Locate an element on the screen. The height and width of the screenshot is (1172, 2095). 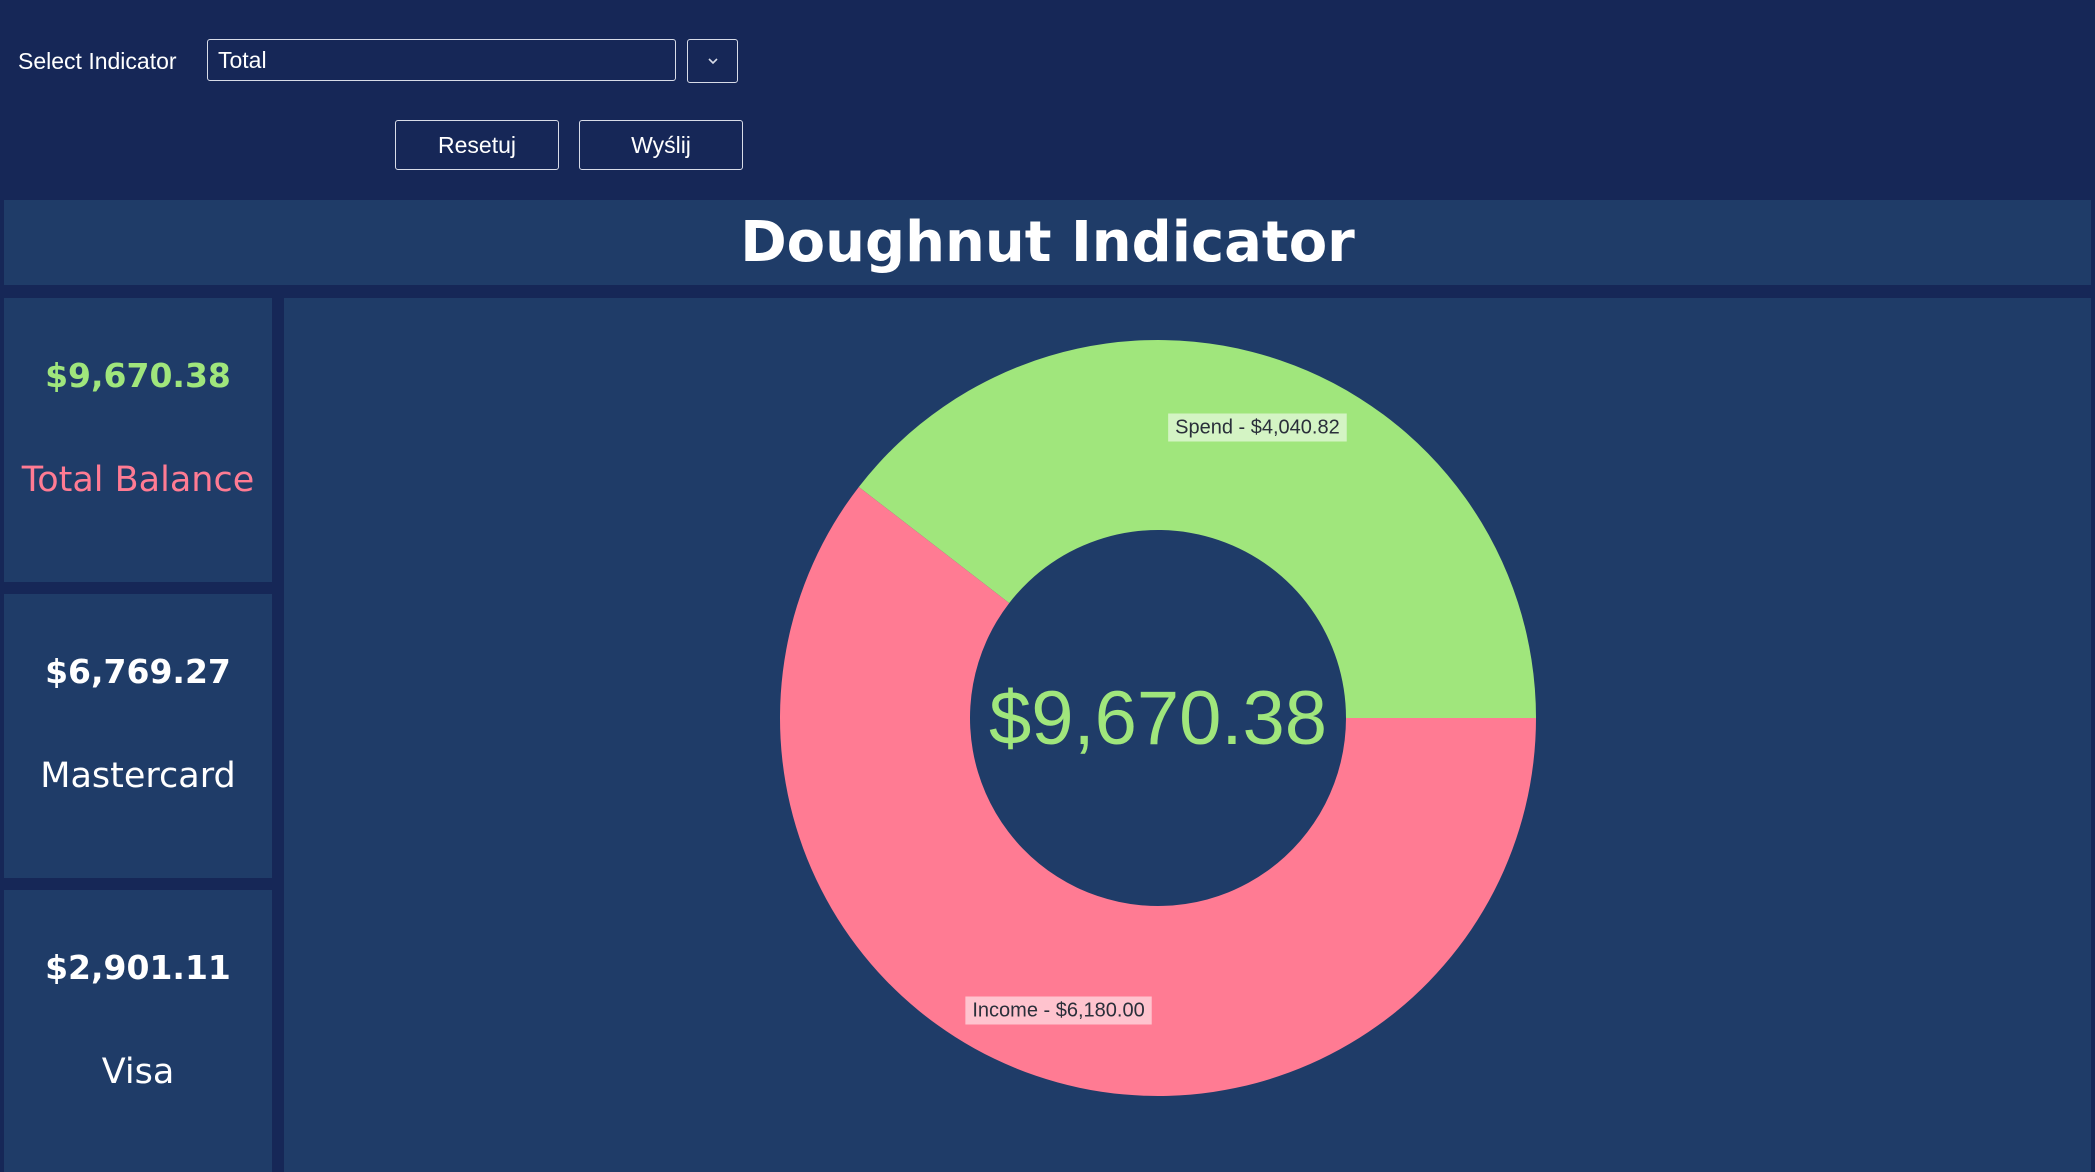
slice-label-text: Spend - $4,040.82 is located at coordinates (1257, 427).